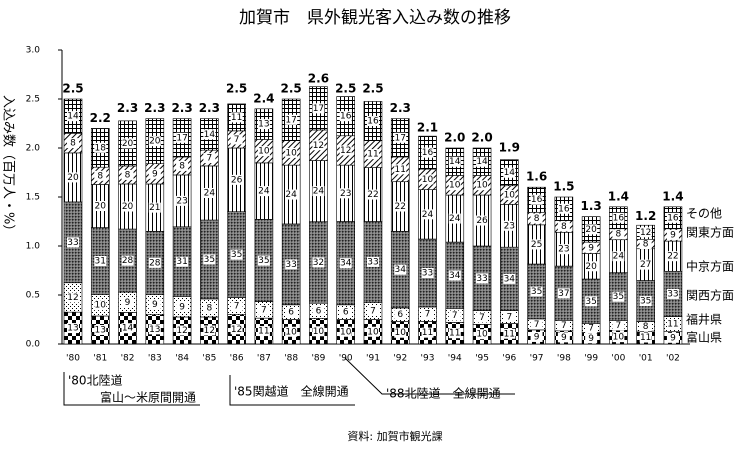 The width and height of the screenshot is (750, 450). What do you see at coordinates (318, 359) in the screenshot?
I see `x-tick-label: '89` at bounding box center [318, 359].